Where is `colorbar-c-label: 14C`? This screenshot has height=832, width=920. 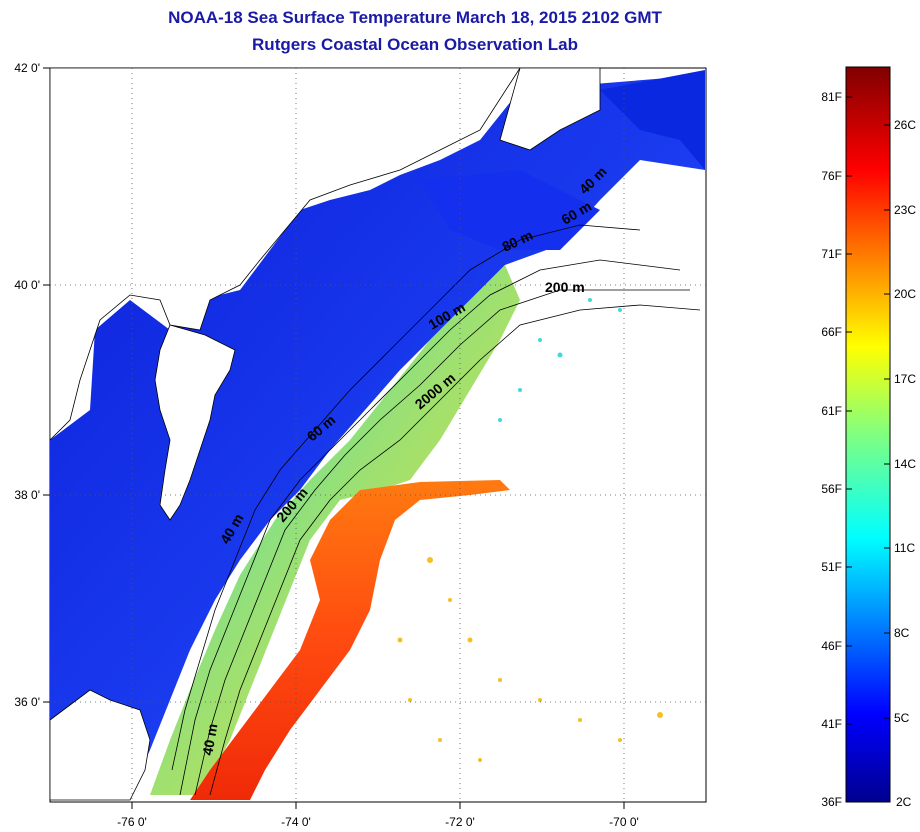
colorbar-c-label: 14C is located at coordinates (905, 464).